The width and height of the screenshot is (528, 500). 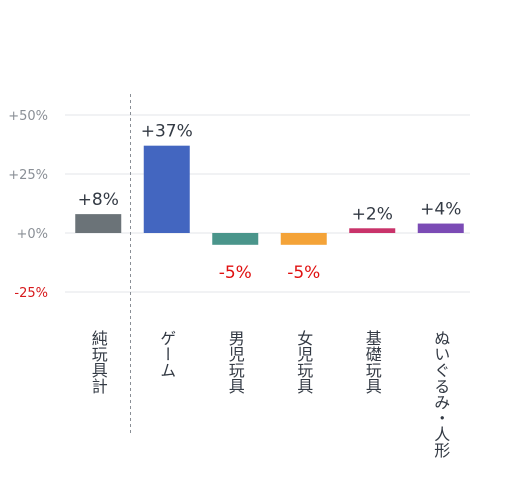 I want to click on bars, so click(x=269, y=195).